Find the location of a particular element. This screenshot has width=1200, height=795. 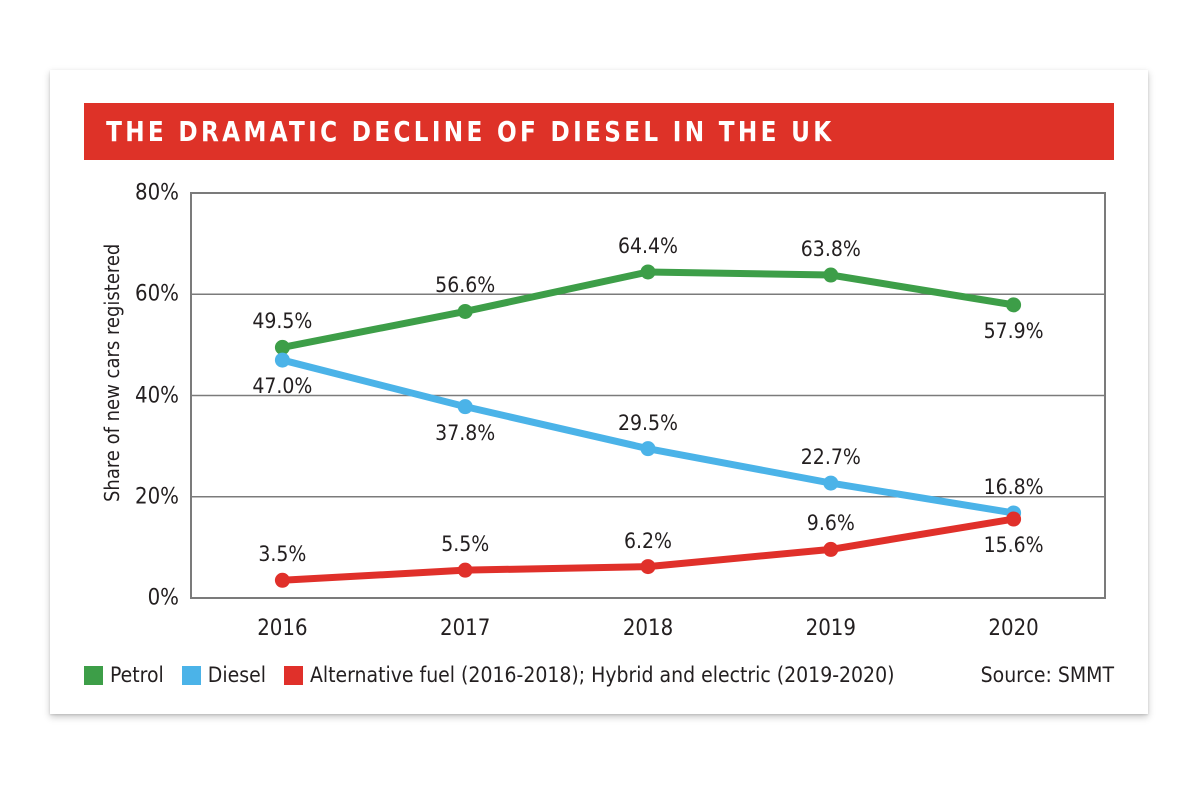

legend-item-diesel: Diesel is located at coordinates (223, 675).